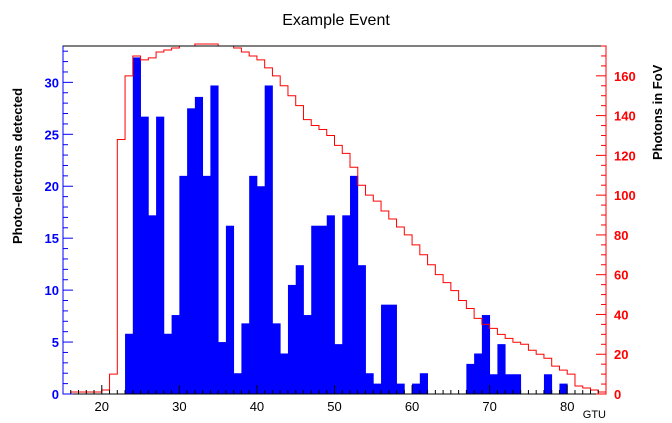 This screenshot has height=423, width=672. What do you see at coordinates (102, 406) in the screenshot?
I see `x-tick-label: 20` at bounding box center [102, 406].